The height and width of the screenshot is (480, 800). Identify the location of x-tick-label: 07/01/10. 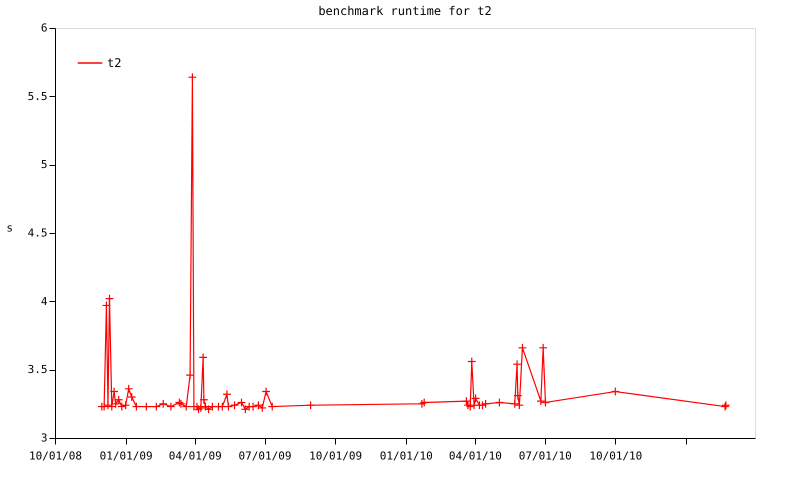
(545, 456).